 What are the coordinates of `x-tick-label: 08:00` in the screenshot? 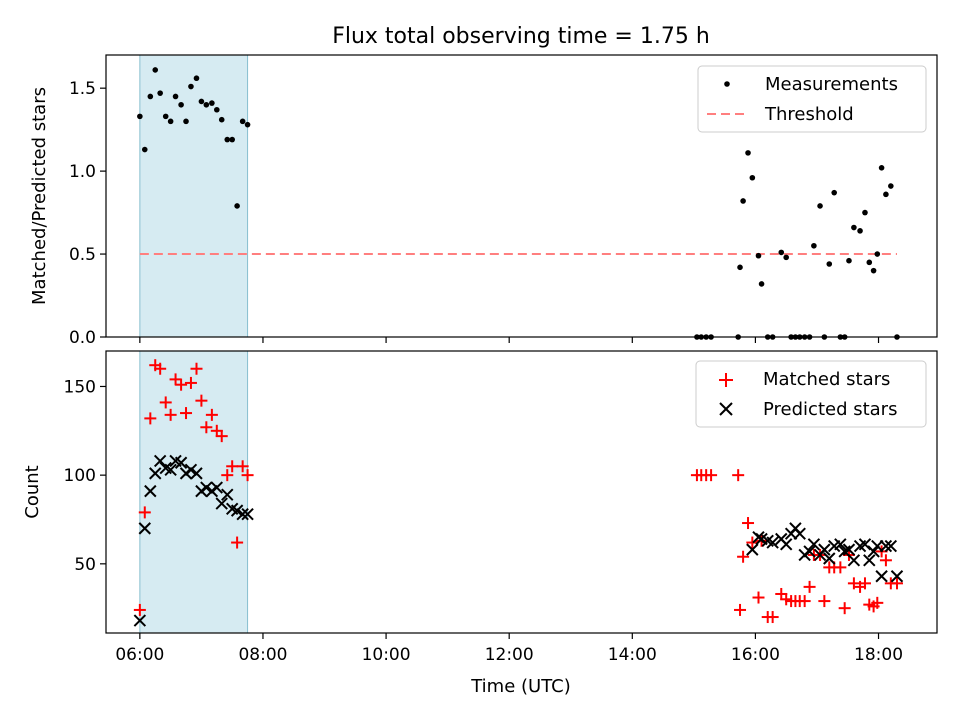 It's located at (262, 655).